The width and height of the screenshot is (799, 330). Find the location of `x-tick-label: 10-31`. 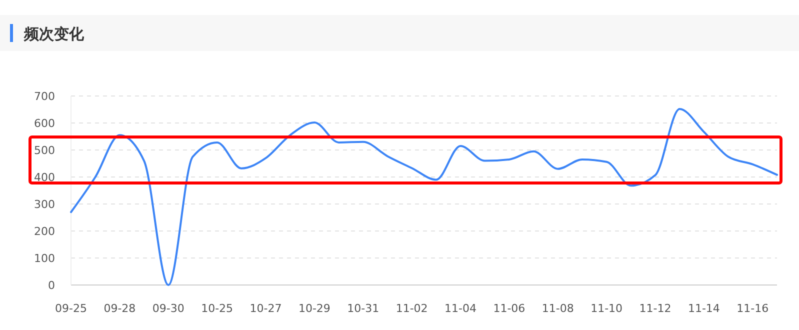

x-tick-label: 10-31 is located at coordinates (363, 308).